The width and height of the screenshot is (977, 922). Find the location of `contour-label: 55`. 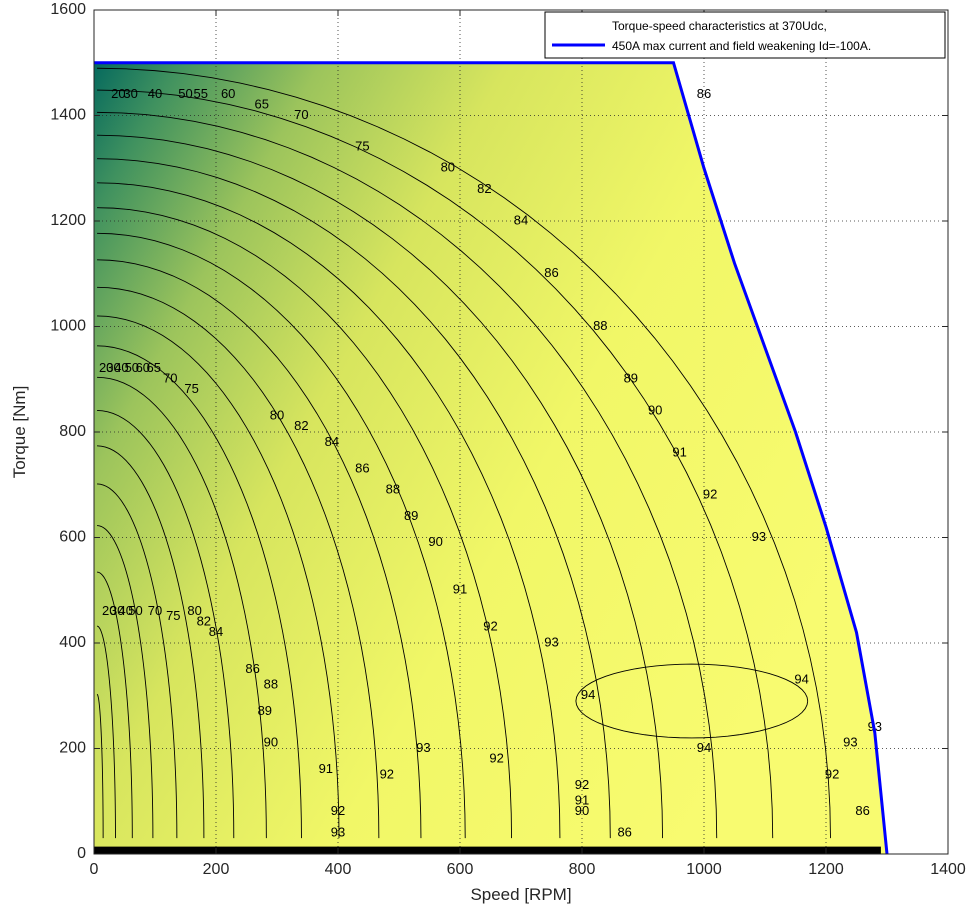

contour-label: 55 is located at coordinates (201, 93).